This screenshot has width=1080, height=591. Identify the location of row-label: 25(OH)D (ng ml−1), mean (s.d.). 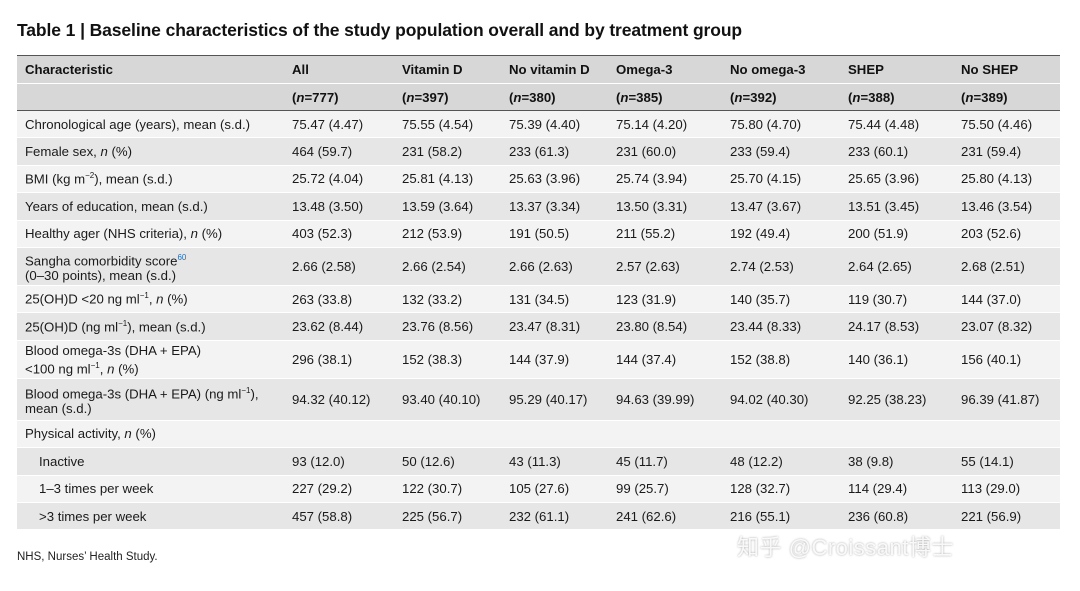
(150, 326).